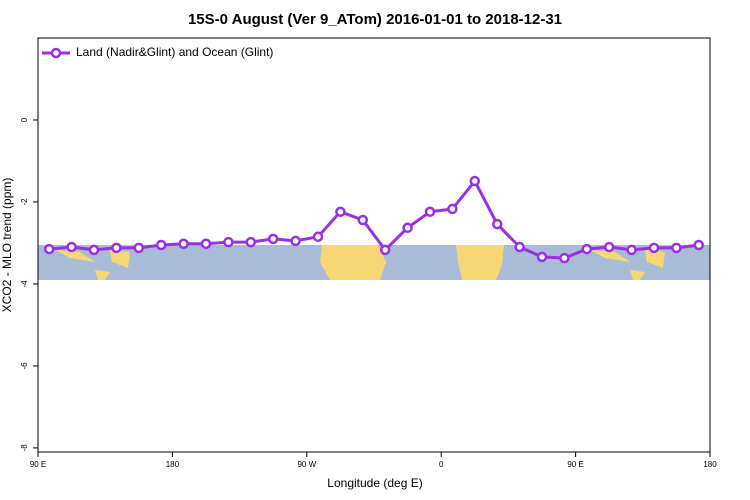 The width and height of the screenshot is (750, 500). I want to click on map-band, so click(374, 262).